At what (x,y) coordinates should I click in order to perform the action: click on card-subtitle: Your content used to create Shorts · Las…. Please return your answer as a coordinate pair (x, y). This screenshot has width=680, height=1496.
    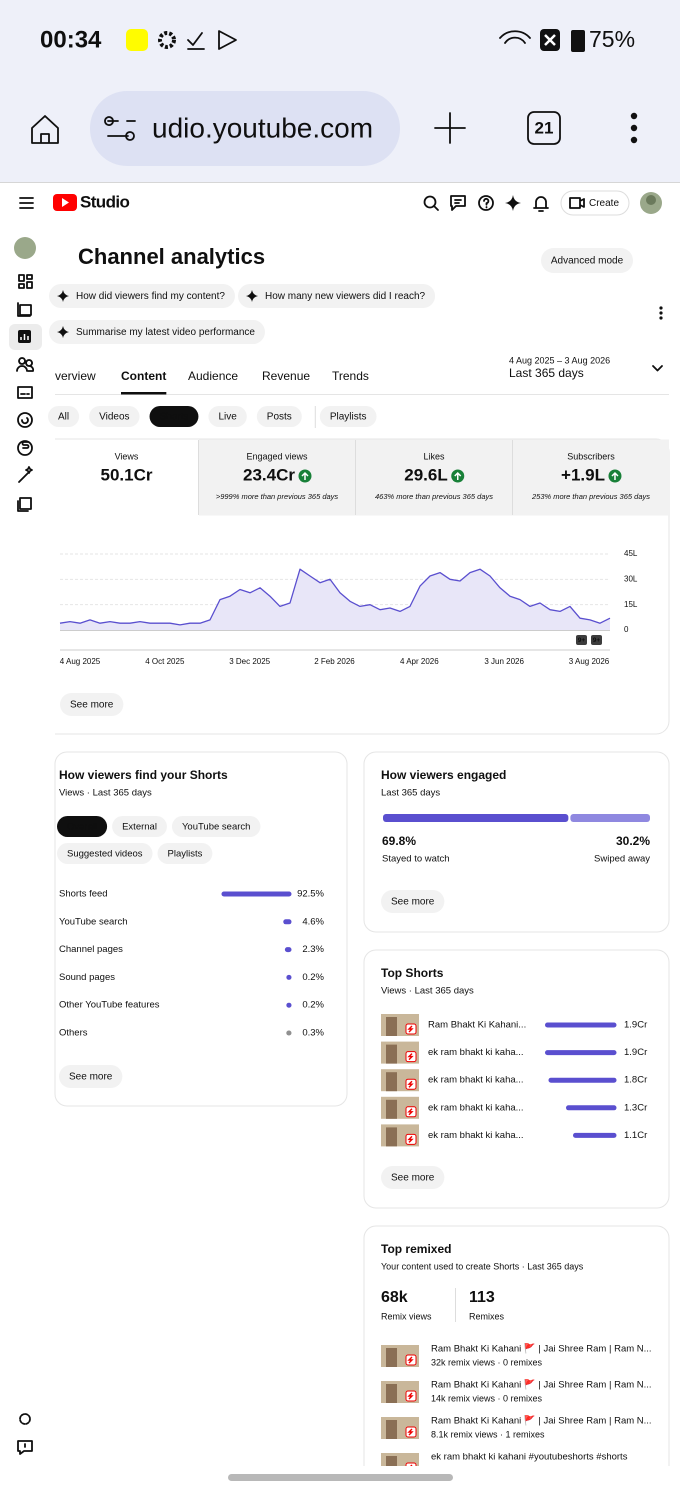
    Looking at the image, I should click on (482, 1266).